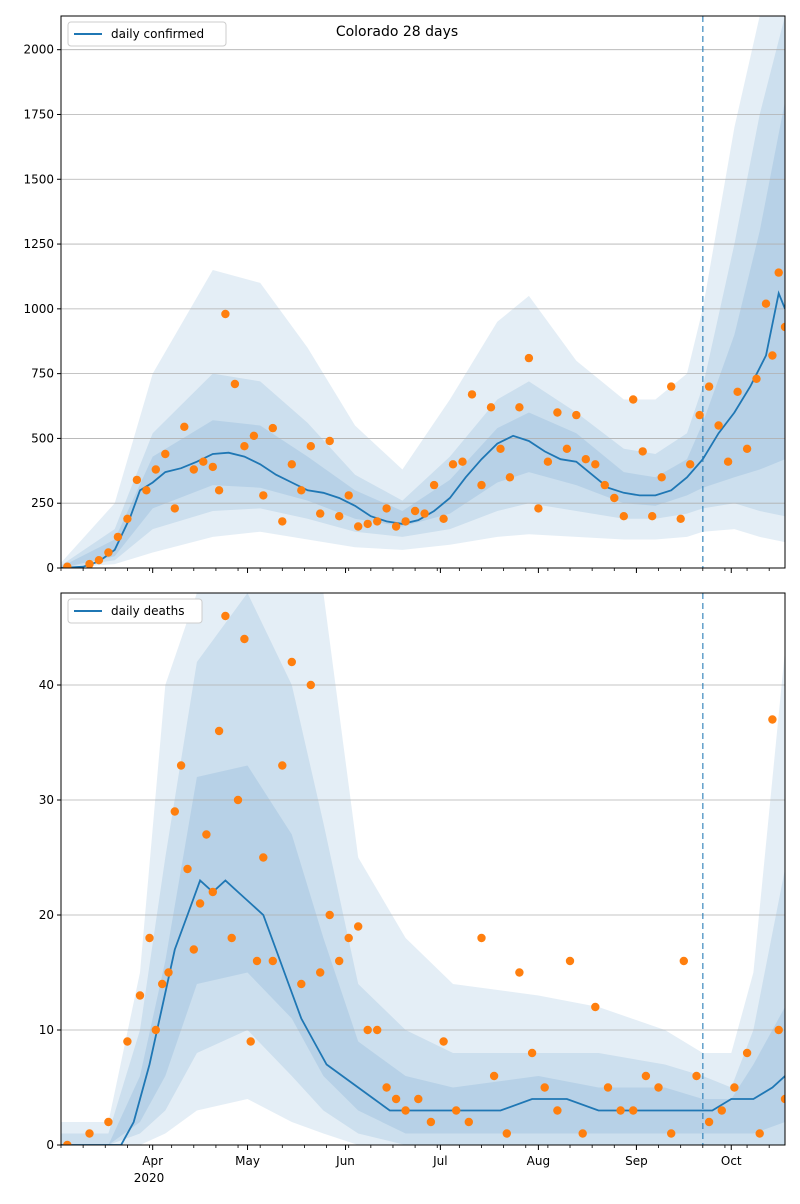  I want to click on bottom-legend-label: daily deaths, so click(147, 611).